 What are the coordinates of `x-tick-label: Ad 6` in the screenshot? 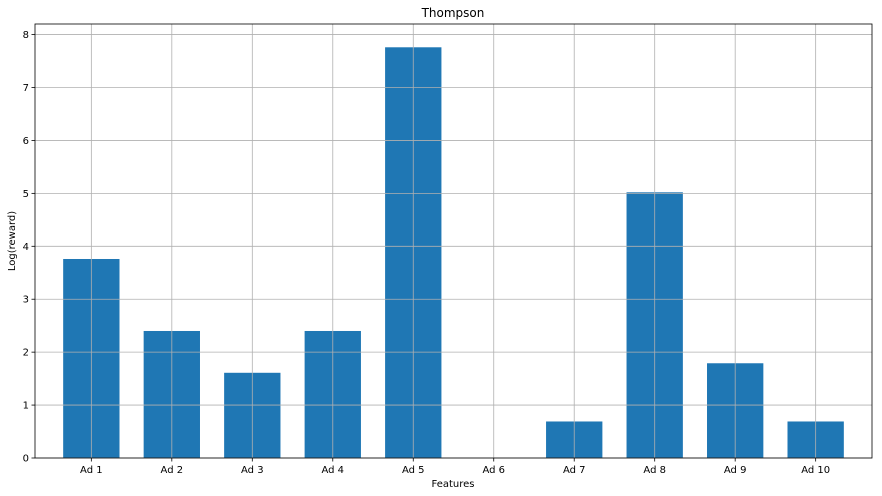 It's located at (493, 470).